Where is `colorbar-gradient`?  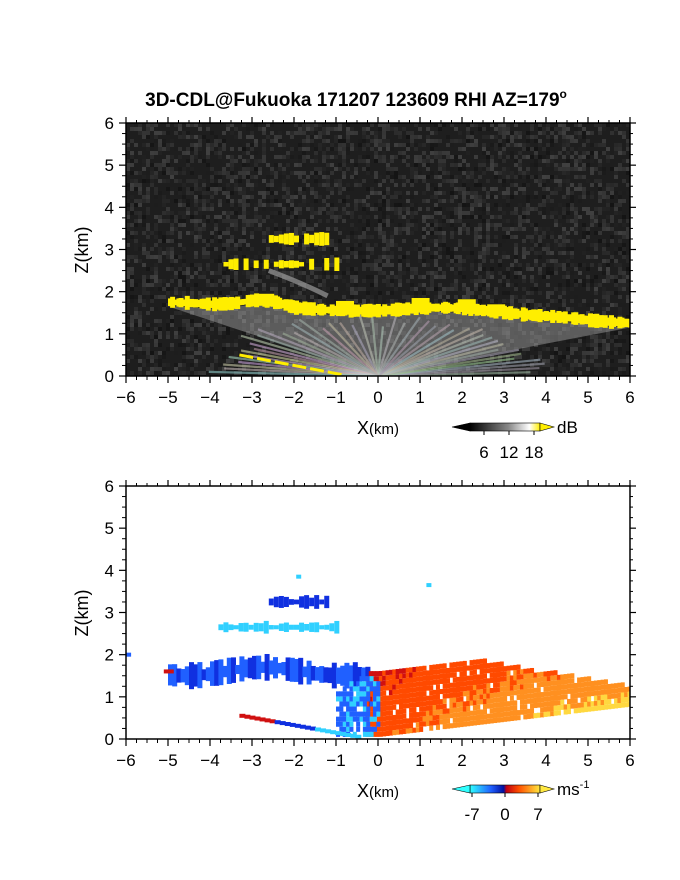
colorbar-gradient is located at coordinates (505, 427).